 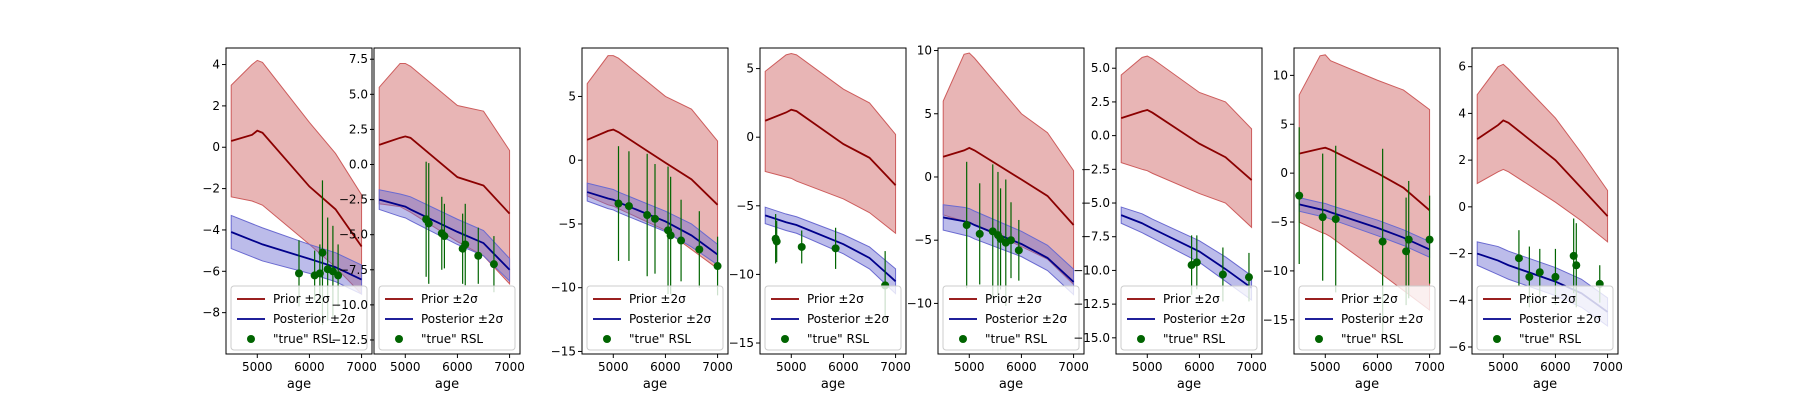 What do you see at coordinates (1542, 153) in the screenshot?
I see `prior-band` at bounding box center [1542, 153].